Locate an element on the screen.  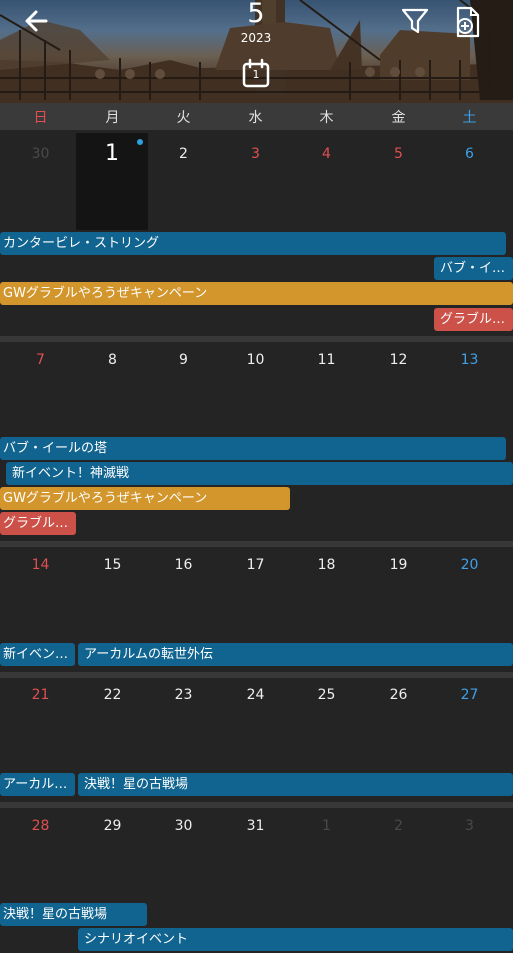
arrow-left-icon is located at coordinates (36, 21).